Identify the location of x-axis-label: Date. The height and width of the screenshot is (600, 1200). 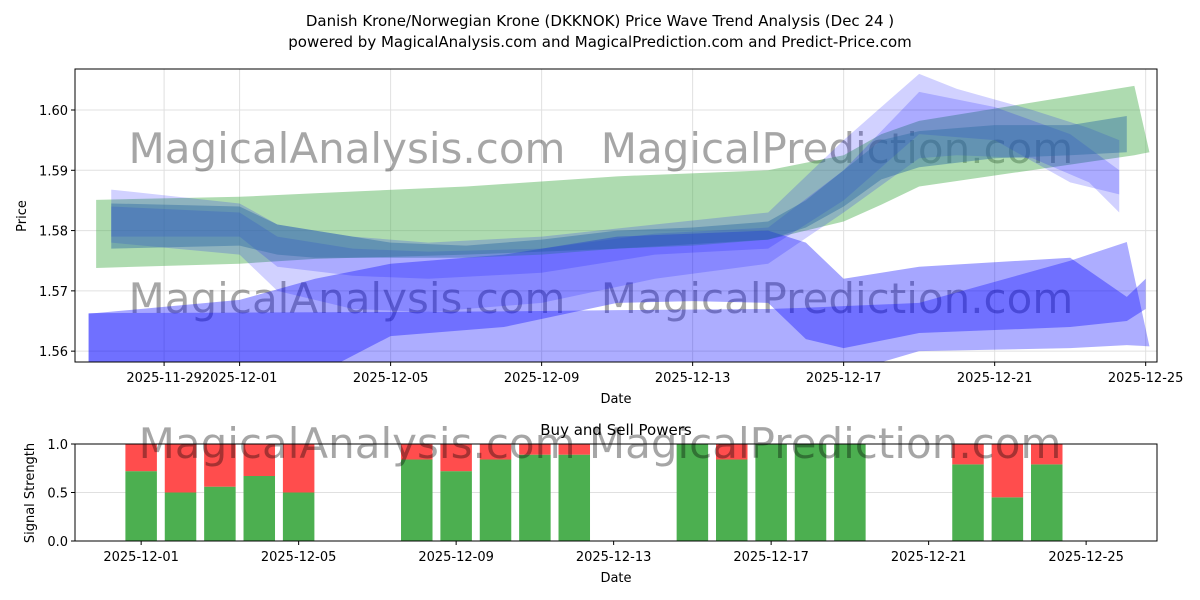
(615, 399).